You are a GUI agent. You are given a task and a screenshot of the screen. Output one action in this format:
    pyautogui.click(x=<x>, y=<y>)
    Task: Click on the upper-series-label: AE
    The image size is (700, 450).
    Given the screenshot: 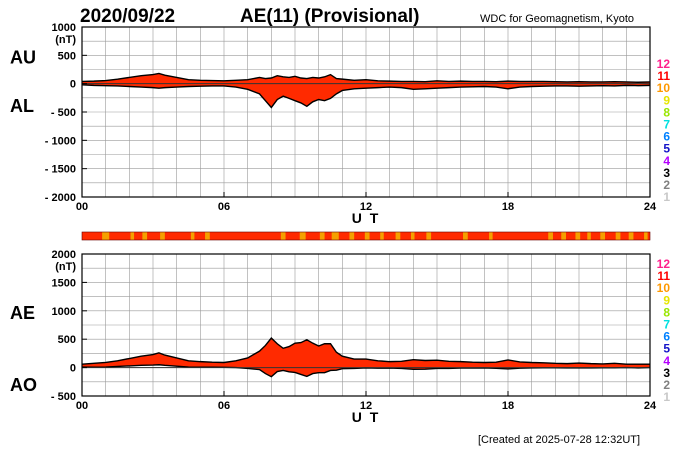 What is the action you would take?
    pyautogui.click(x=22, y=313)
    